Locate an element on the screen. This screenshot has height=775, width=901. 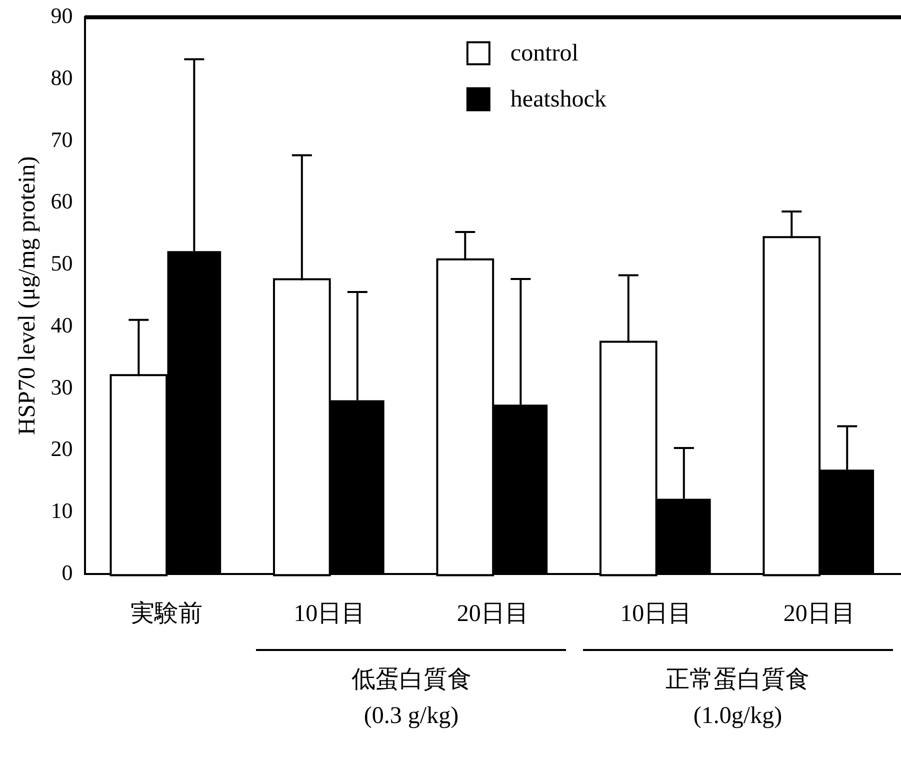
y-tick-label: 50 is located at coordinates (61, 263).